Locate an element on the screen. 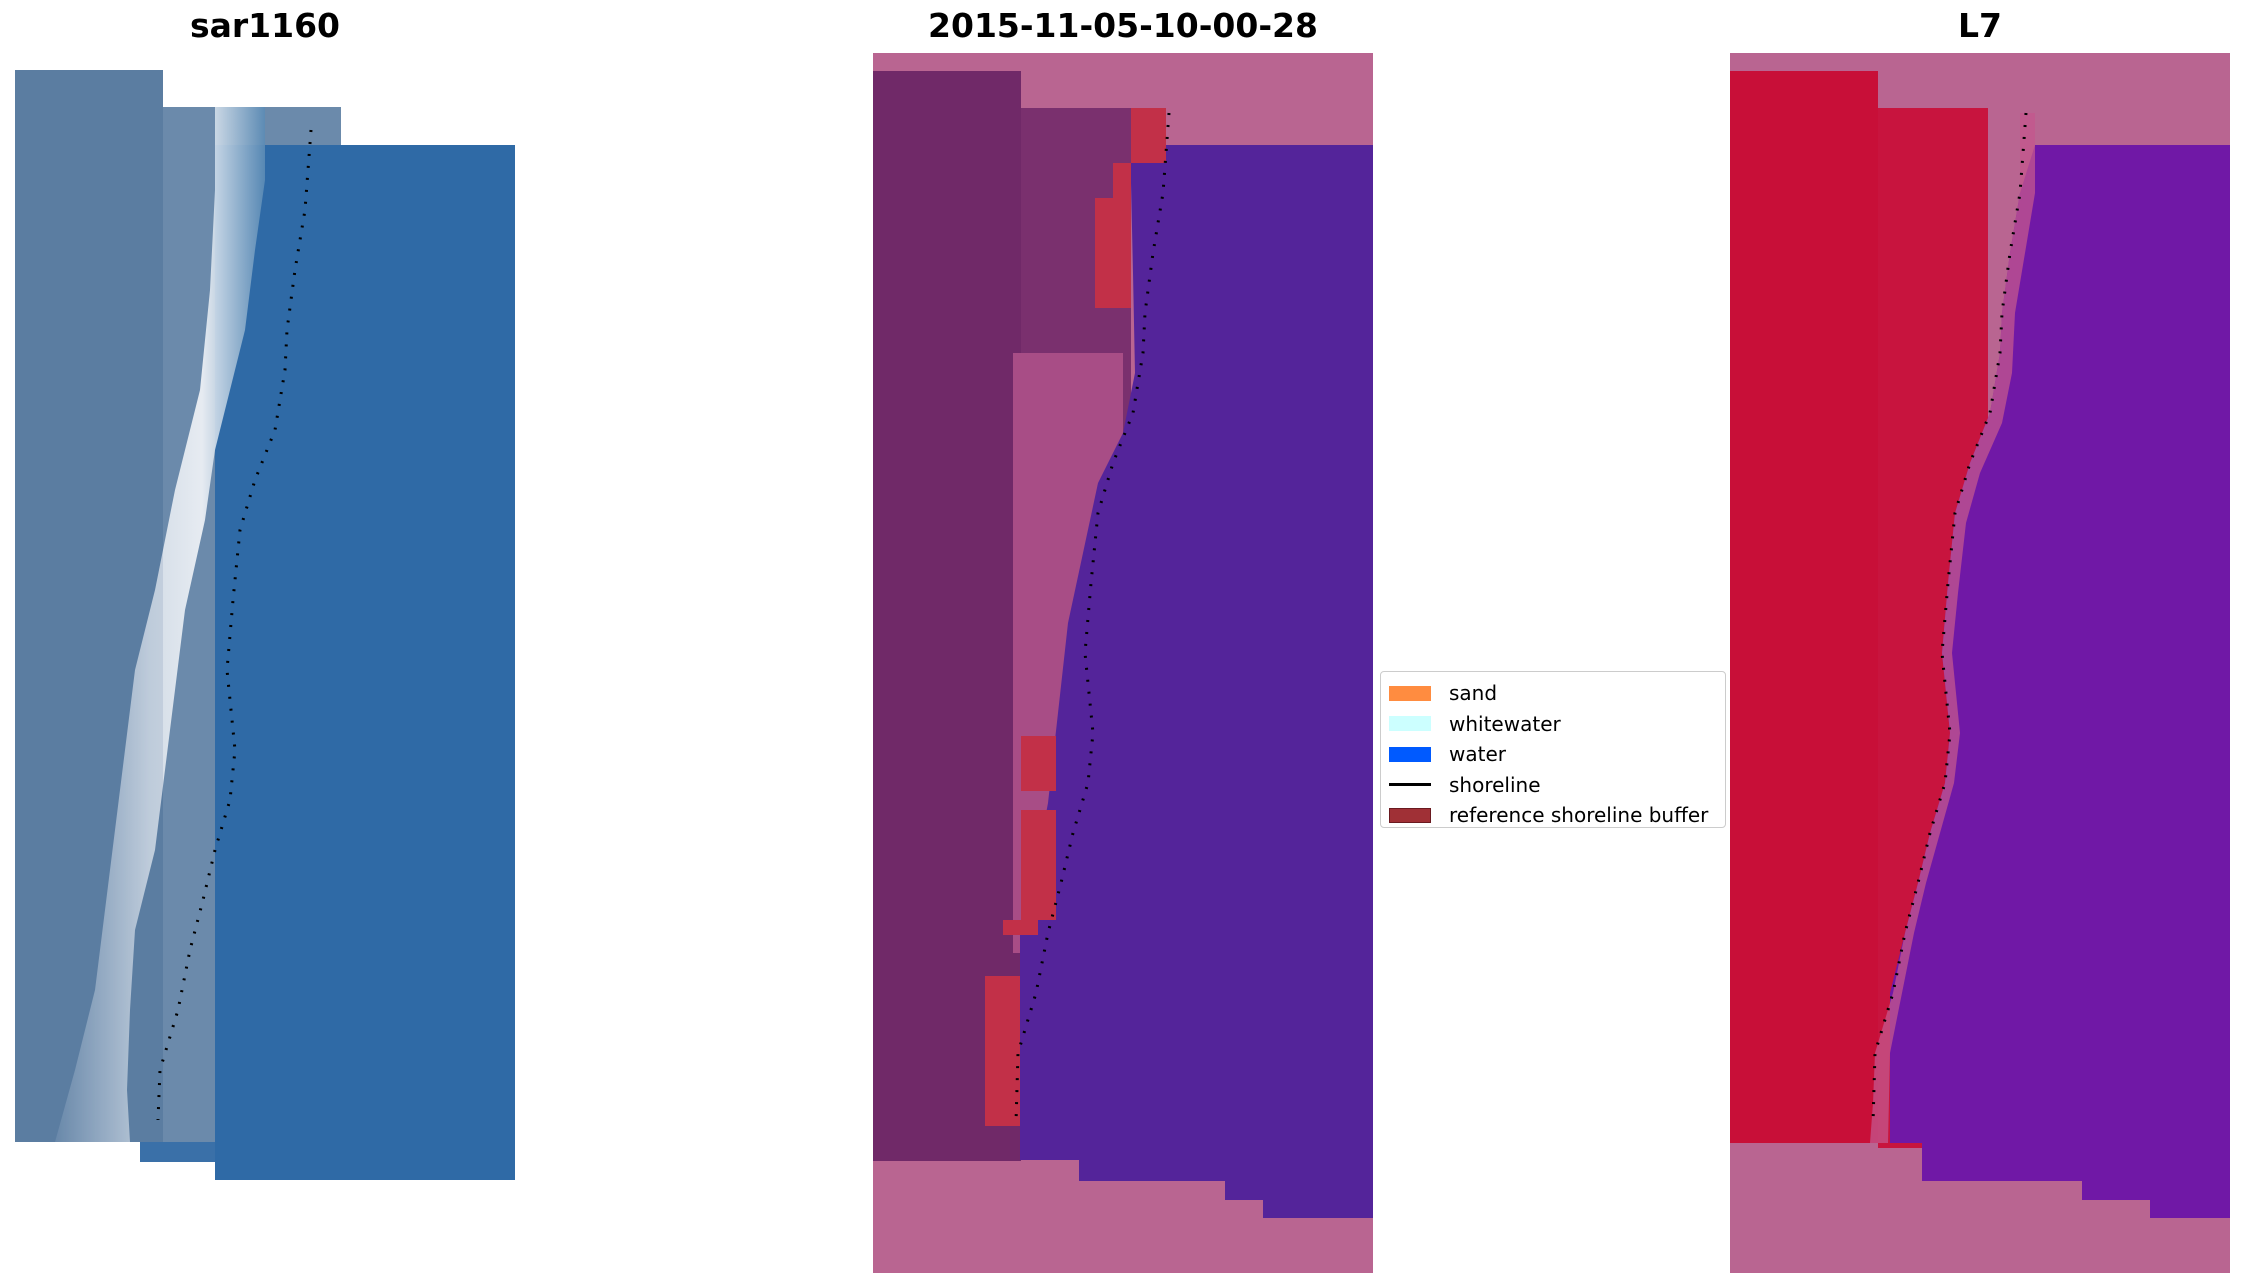 This screenshot has height=1283, width=2242. panel-title-falsecolor: L7 is located at coordinates (1980, 25).